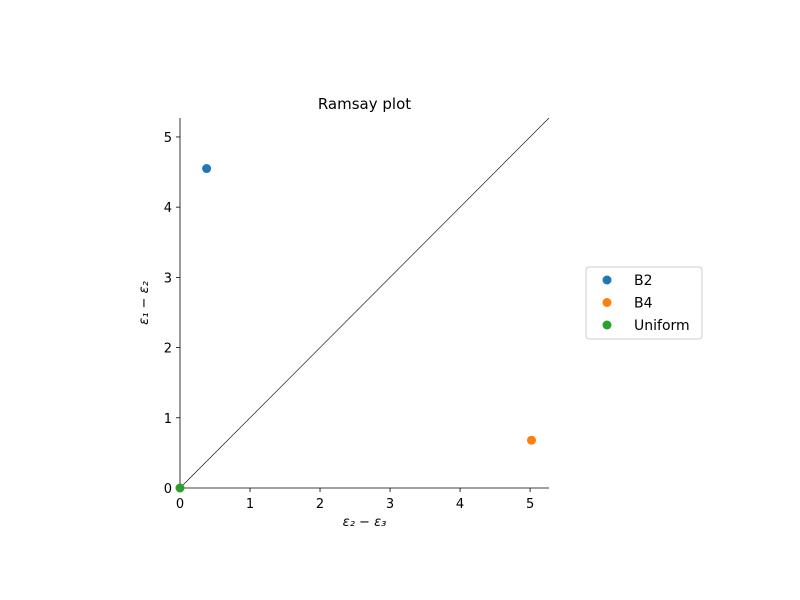 This screenshot has height=600, width=800. What do you see at coordinates (180, 488) in the screenshot?
I see `point-uniform` at bounding box center [180, 488].